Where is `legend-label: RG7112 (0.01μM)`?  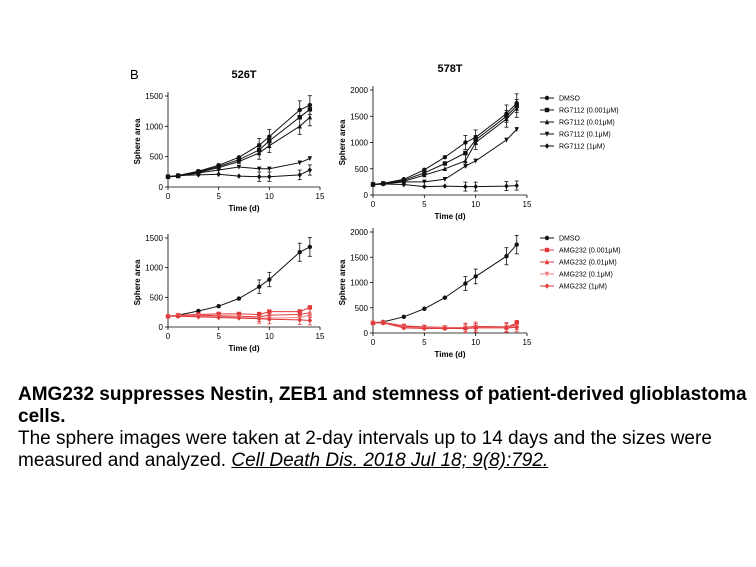 legend-label: RG7112 (0.01μM) is located at coordinates (587, 123).